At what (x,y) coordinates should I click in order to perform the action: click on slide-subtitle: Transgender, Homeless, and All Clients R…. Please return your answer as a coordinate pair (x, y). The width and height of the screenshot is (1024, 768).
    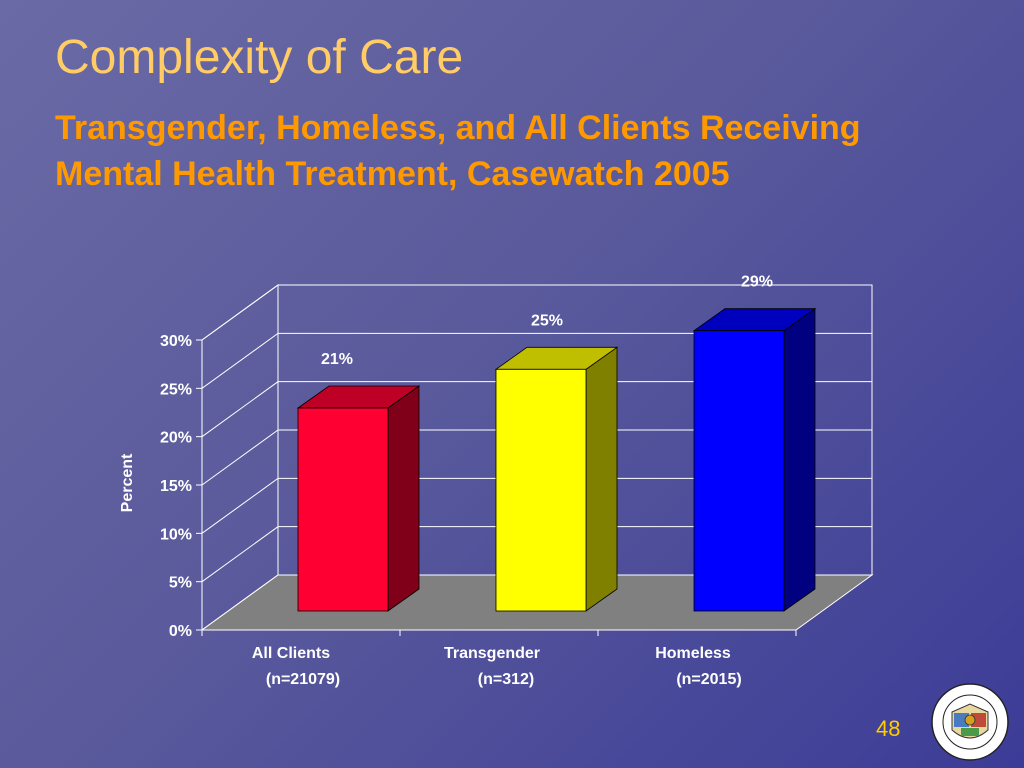
    Looking at the image, I should click on (458, 151).